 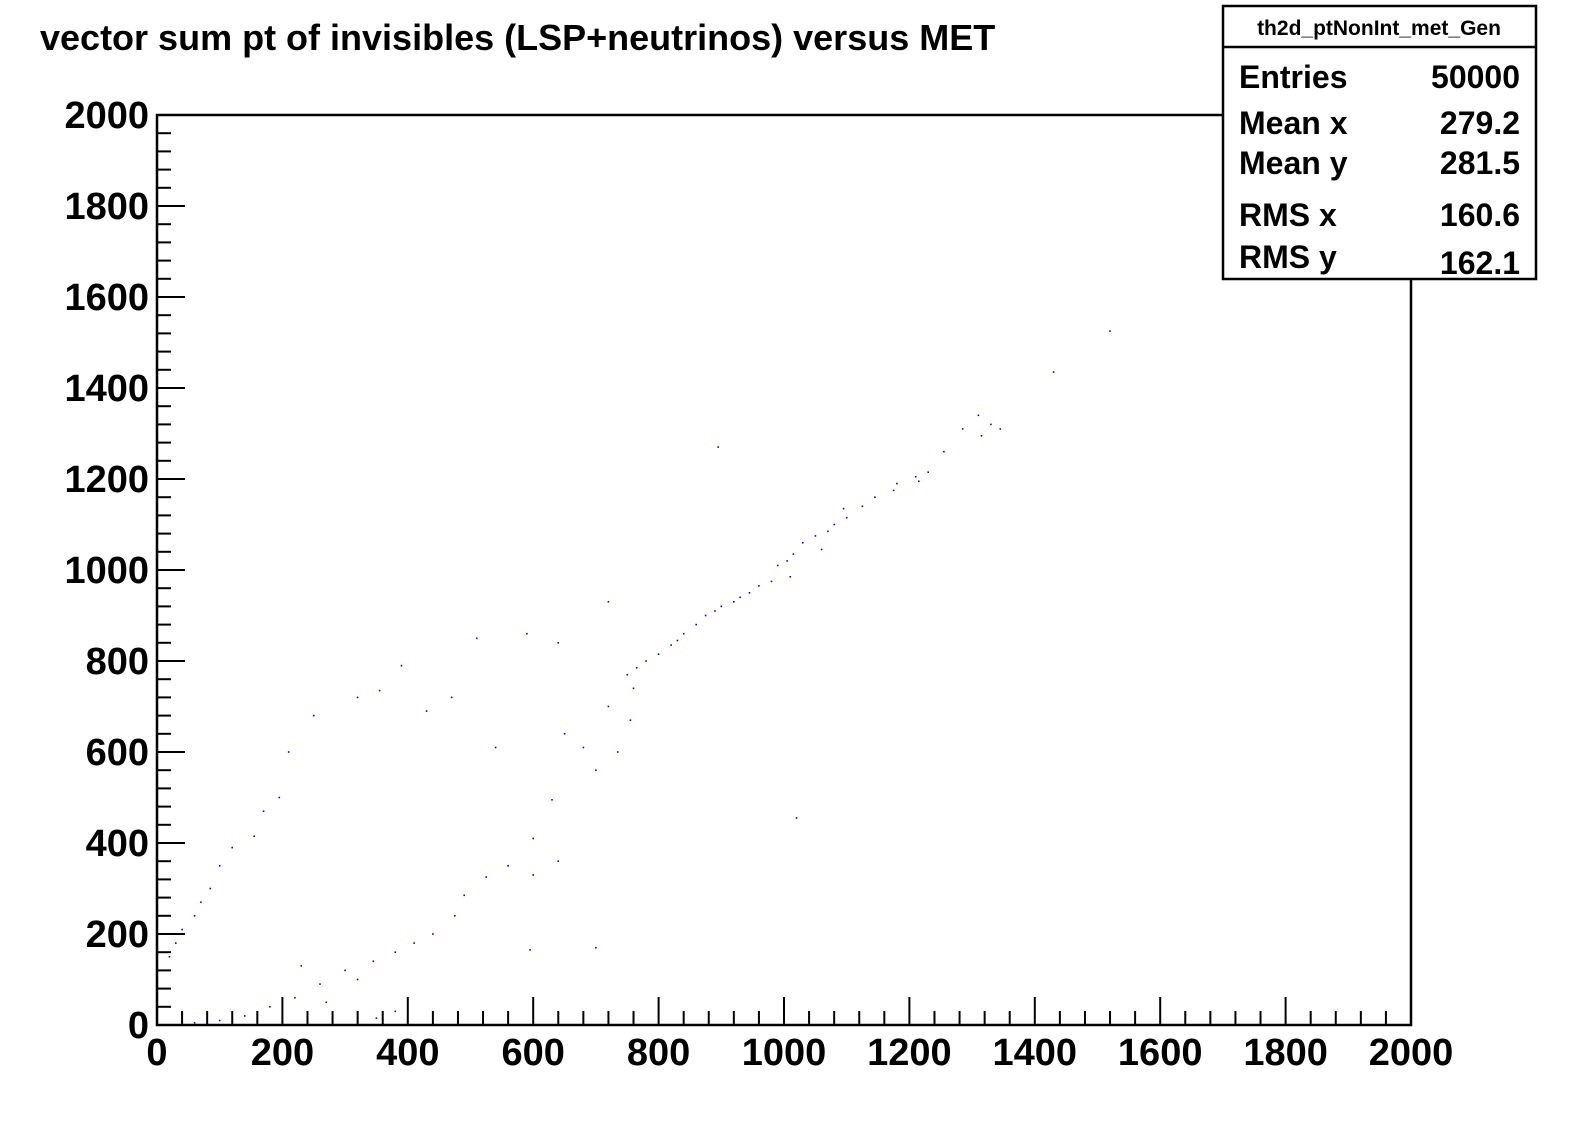 What do you see at coordinates (106, 207) in the screenshot?
I see `y-tick-label: 1800` at bounding box center [106, 207].